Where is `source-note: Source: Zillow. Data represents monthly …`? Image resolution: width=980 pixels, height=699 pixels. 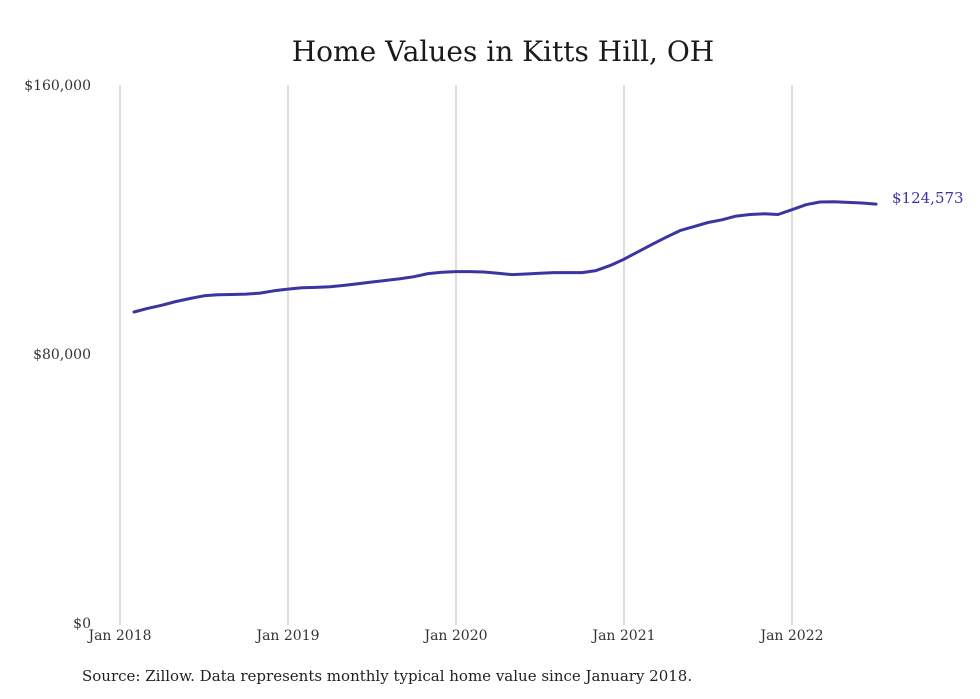 source-note: Source: Zillow. Data represents monthly … is located at coordinates (387, 676).